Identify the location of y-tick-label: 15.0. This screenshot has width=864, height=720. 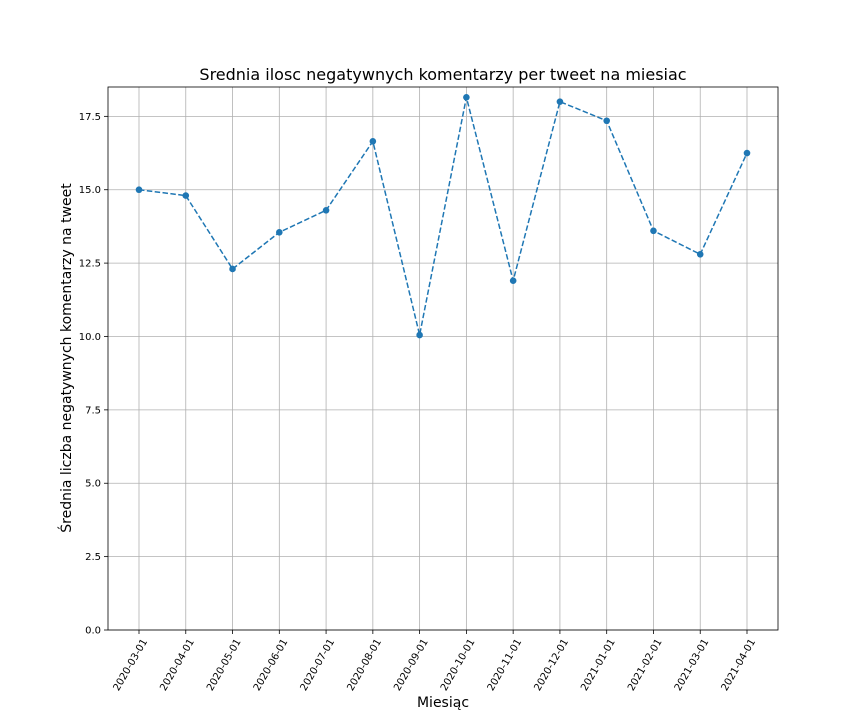
(90, 190).